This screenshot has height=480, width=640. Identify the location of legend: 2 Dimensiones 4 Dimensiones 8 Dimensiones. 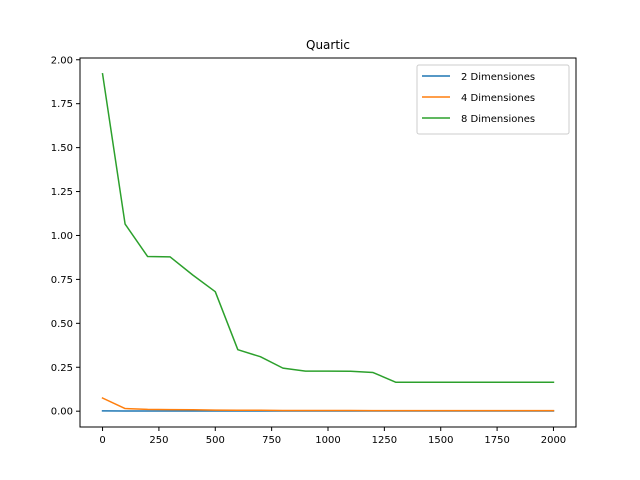
(493, 99).